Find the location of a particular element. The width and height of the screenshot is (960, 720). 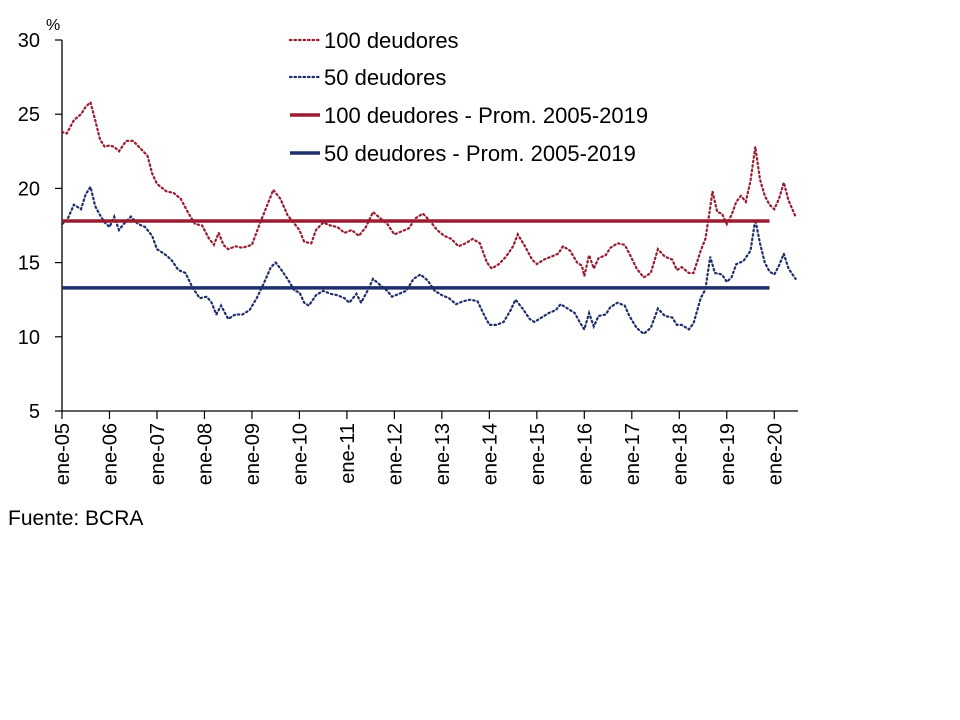

y-tick-label: 25 is located at coordinates (29, 115).